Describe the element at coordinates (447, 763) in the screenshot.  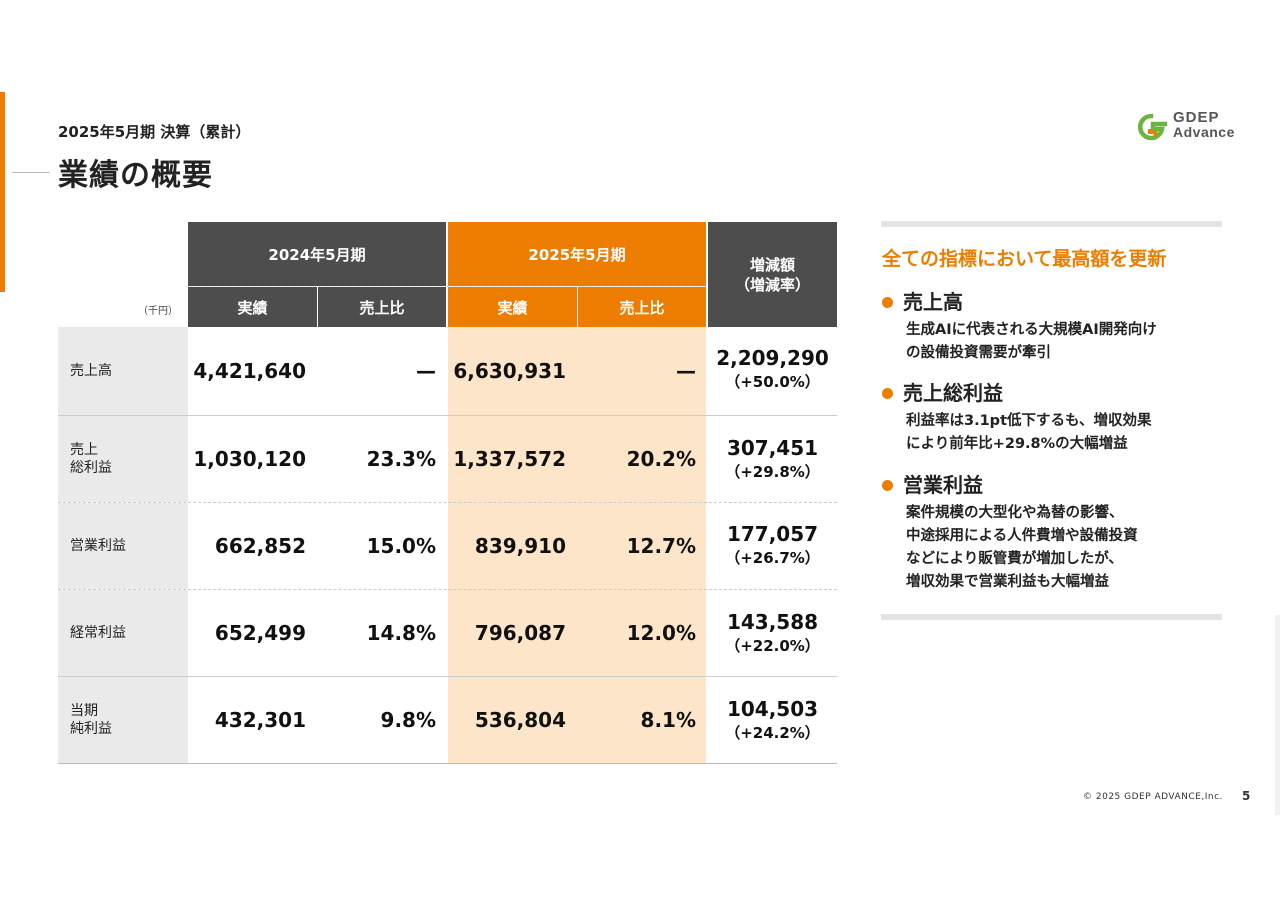
I see `table-bottom-border` at that location.